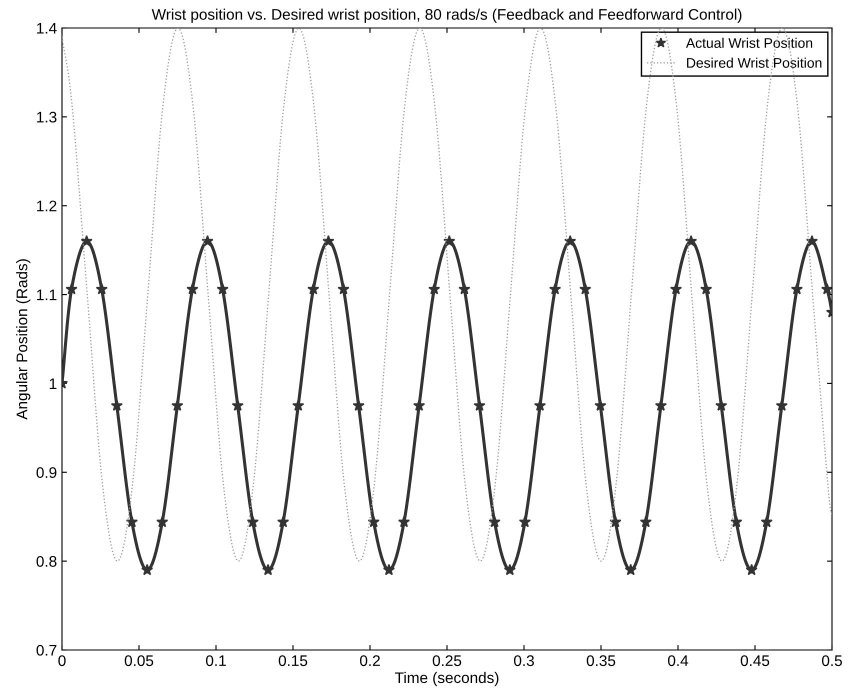  Describe the element at coordinates (447, 15) in the screenshot. I see `chart-title: Wrist position vs. Desired wrist position, 80 rads/s (Feedback and Feedforward Control)` at that location.